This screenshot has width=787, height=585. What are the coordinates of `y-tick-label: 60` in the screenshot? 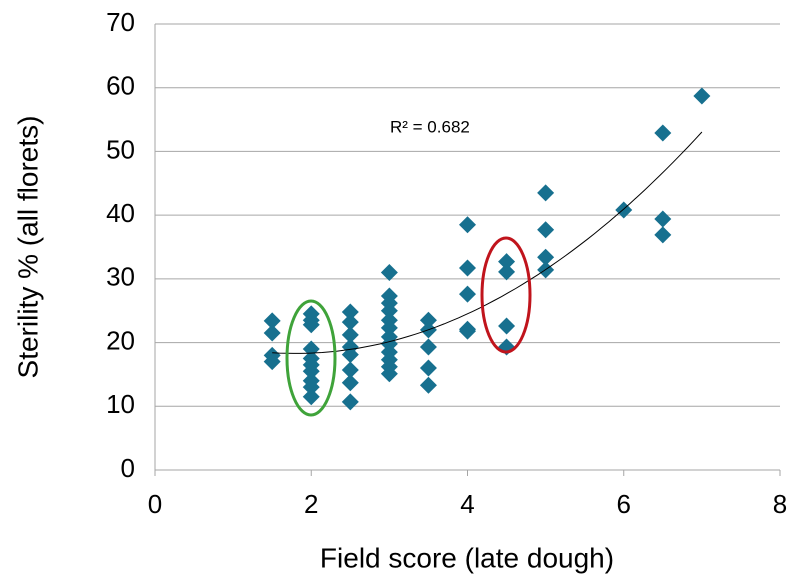 It's located at (120, 86).